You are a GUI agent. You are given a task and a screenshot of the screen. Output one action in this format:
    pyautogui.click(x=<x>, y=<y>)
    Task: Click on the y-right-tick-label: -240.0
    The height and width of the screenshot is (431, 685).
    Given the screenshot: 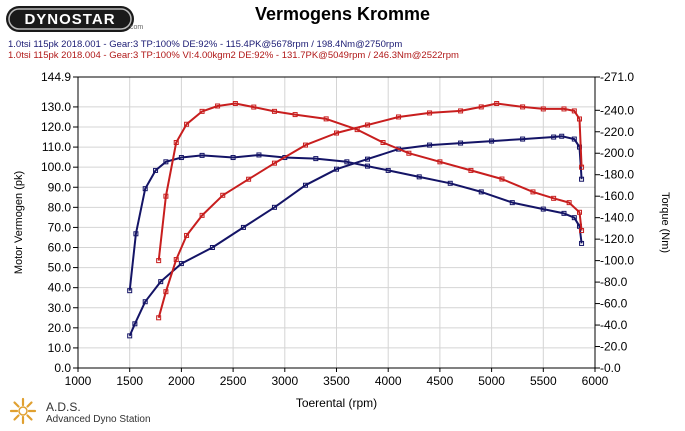 What is the action you would take?
    pyautogui.click(x=617, y=110)
    